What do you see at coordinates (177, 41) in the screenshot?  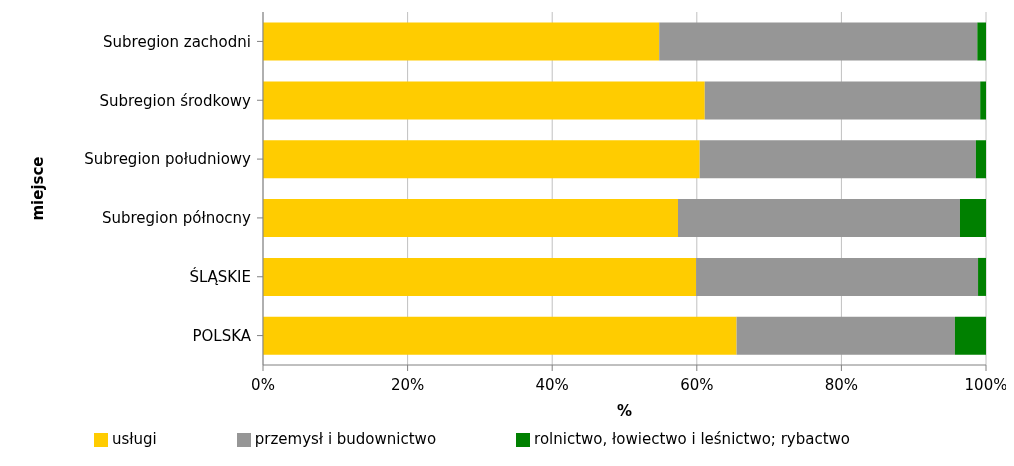 I see `y-tick-label: Subregion zachodni` at bounding box center [177, 41].